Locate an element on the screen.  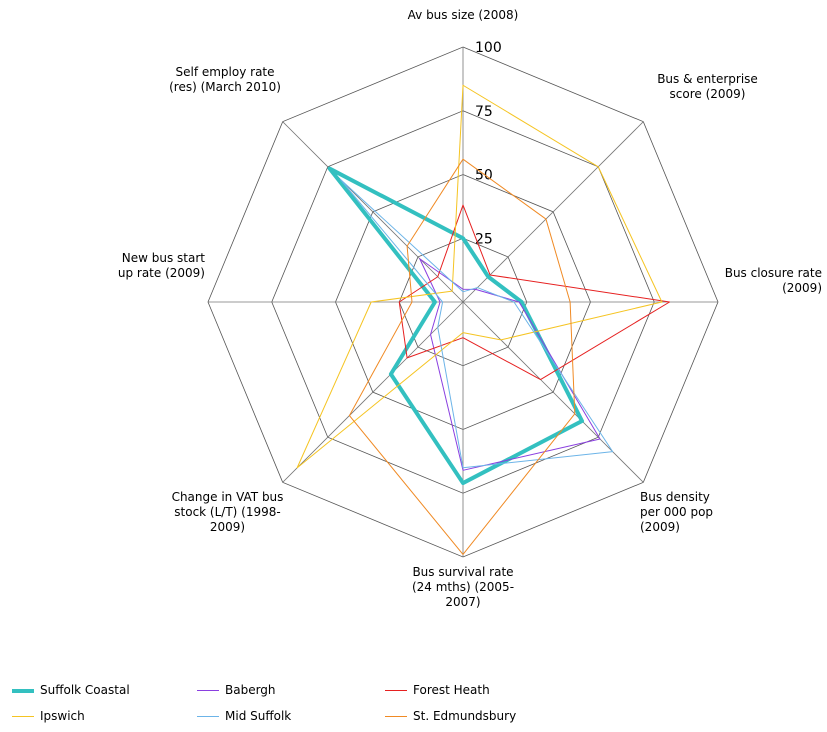
legend-label: Forest Heath is located at coordinates (451, 690).